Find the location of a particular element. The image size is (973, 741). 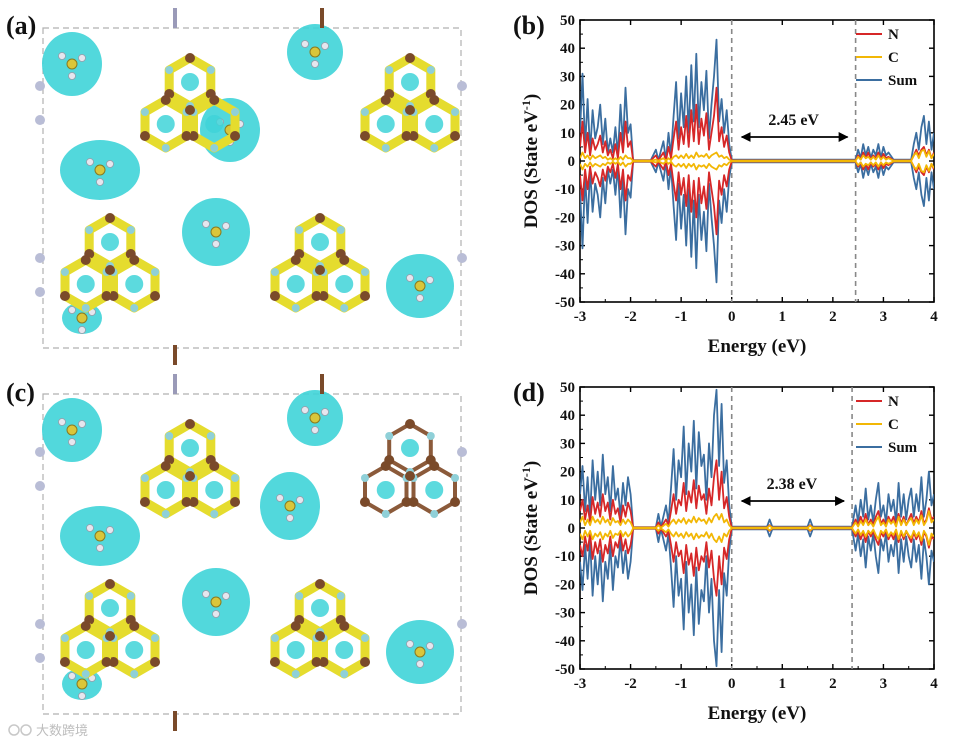

series-group-d is located at coordinates (757, 528).